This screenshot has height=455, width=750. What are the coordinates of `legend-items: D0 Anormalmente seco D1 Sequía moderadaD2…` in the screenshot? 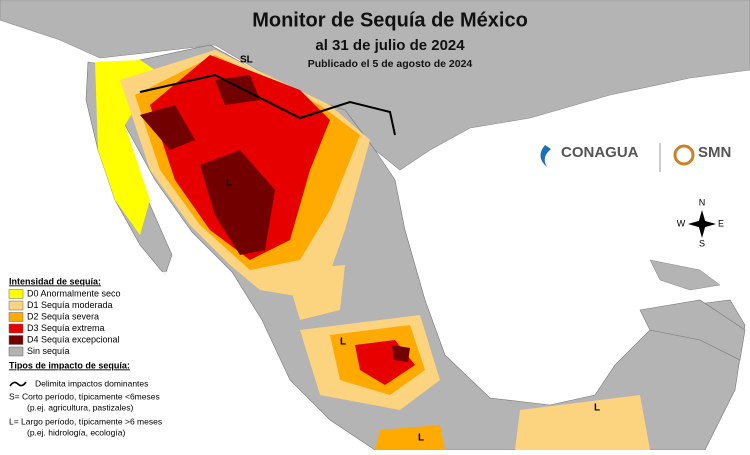 It's located at (64, 322).